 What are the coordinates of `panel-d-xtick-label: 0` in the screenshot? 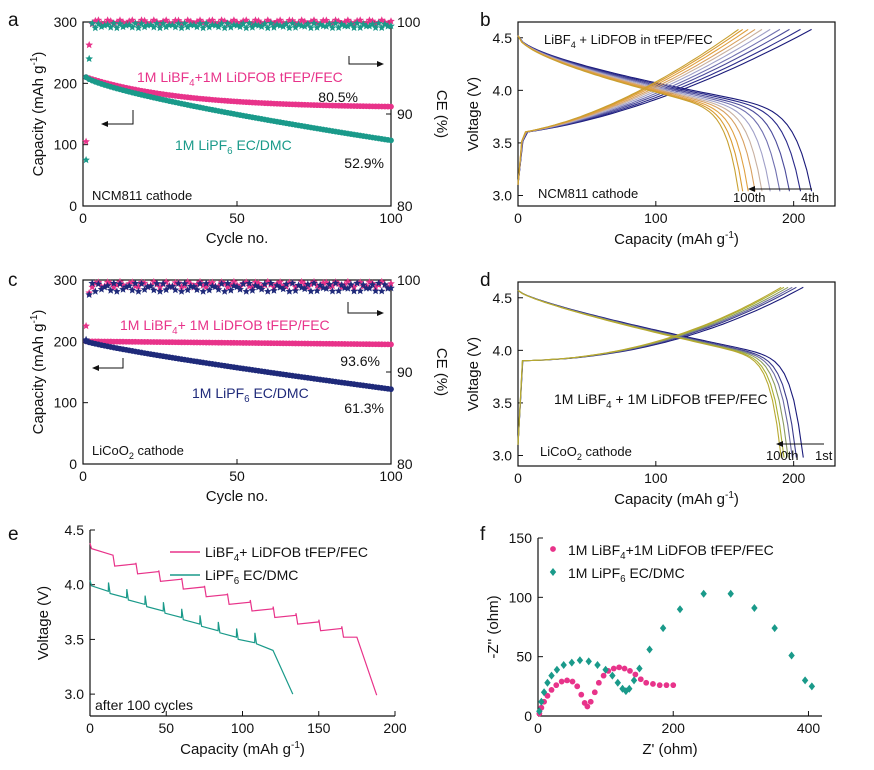 It's located at (518, 478).